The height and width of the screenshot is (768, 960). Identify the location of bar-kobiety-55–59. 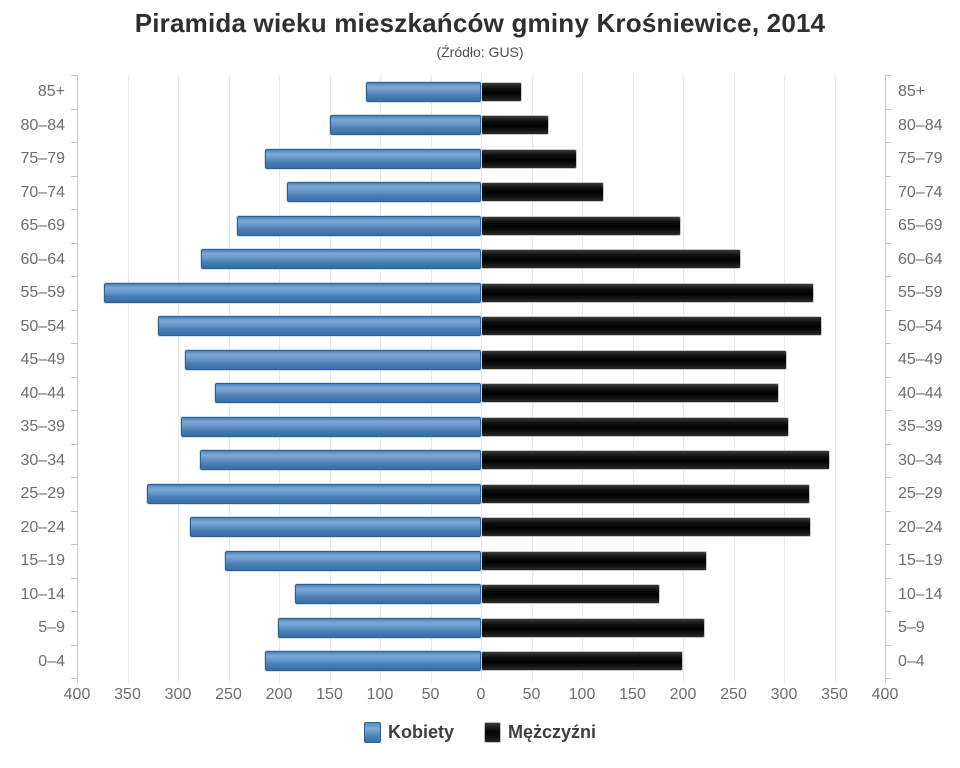
(292, 292).